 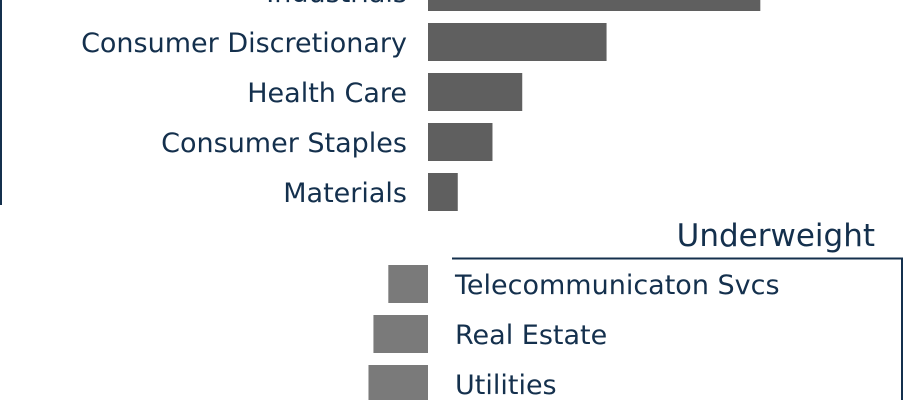 What do you see at coordinates (776, 236) in the screenshot?
I see `underweight-section-title: Underweight` at bounding box center [776, 236].